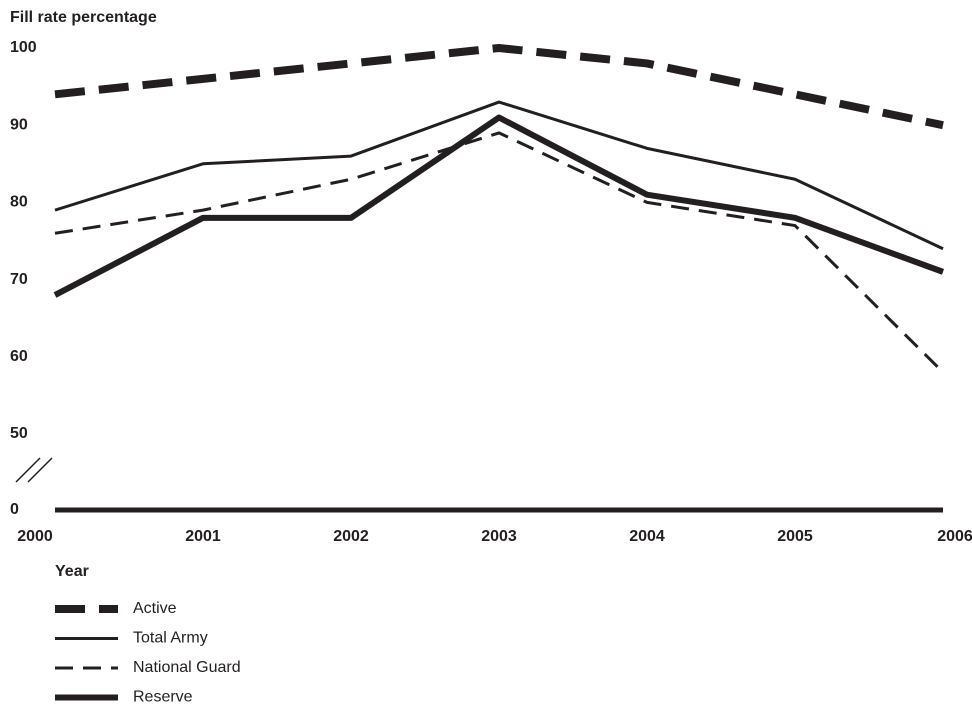  I want to click on legend-label: Total Army, so click(170, 638).